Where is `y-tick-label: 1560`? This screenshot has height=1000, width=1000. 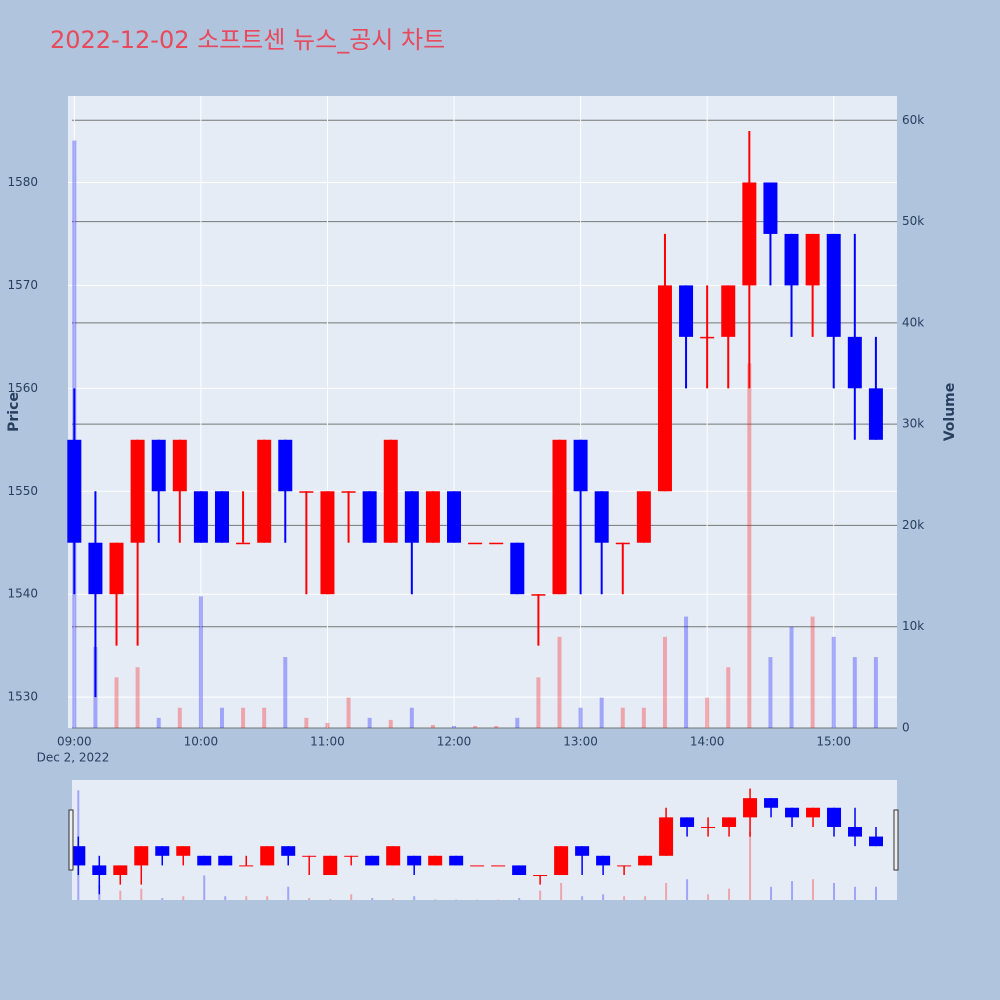 y-tick-label: 1560 is located at coordinates (22, 388).